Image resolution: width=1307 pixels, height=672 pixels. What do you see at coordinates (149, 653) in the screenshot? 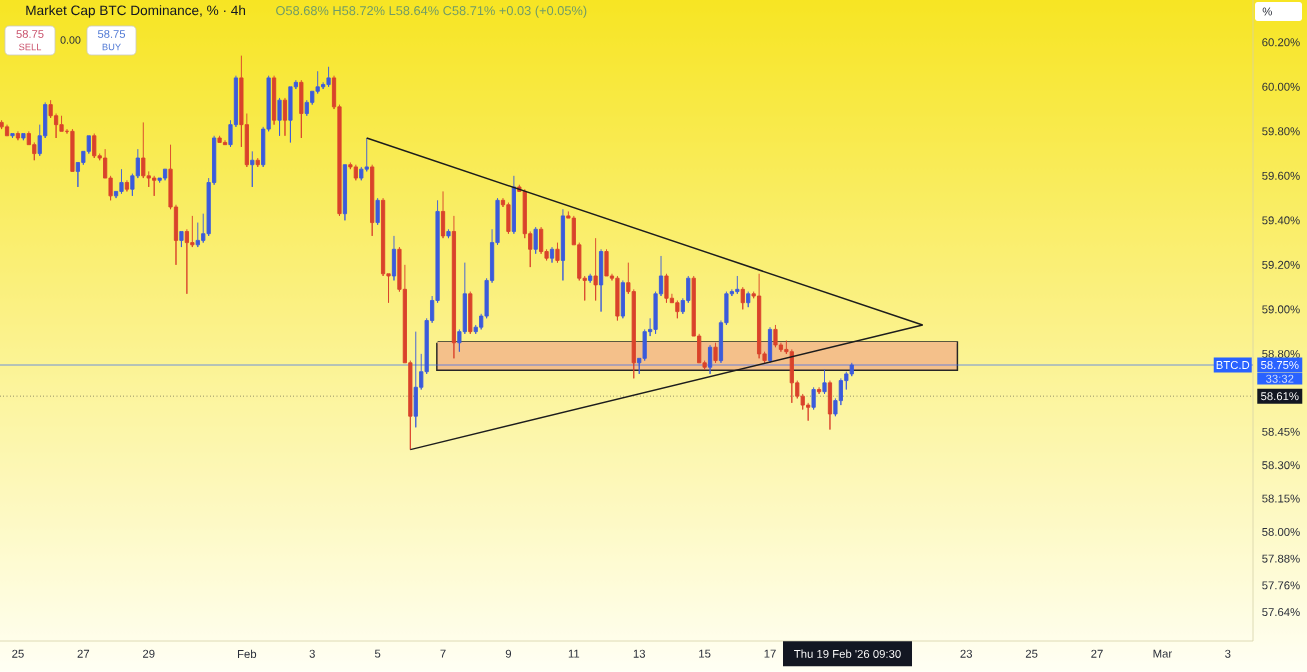
I see `x-tick-label: 29` at bounding box center [149, 653].